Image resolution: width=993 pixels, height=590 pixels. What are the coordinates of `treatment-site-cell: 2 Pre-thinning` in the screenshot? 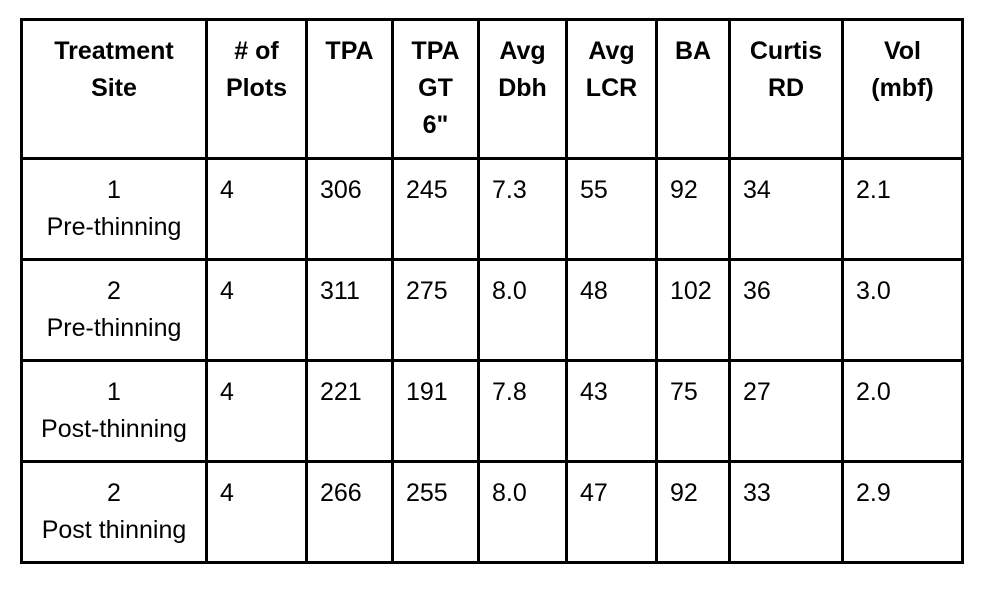 It's located at (114, 310).